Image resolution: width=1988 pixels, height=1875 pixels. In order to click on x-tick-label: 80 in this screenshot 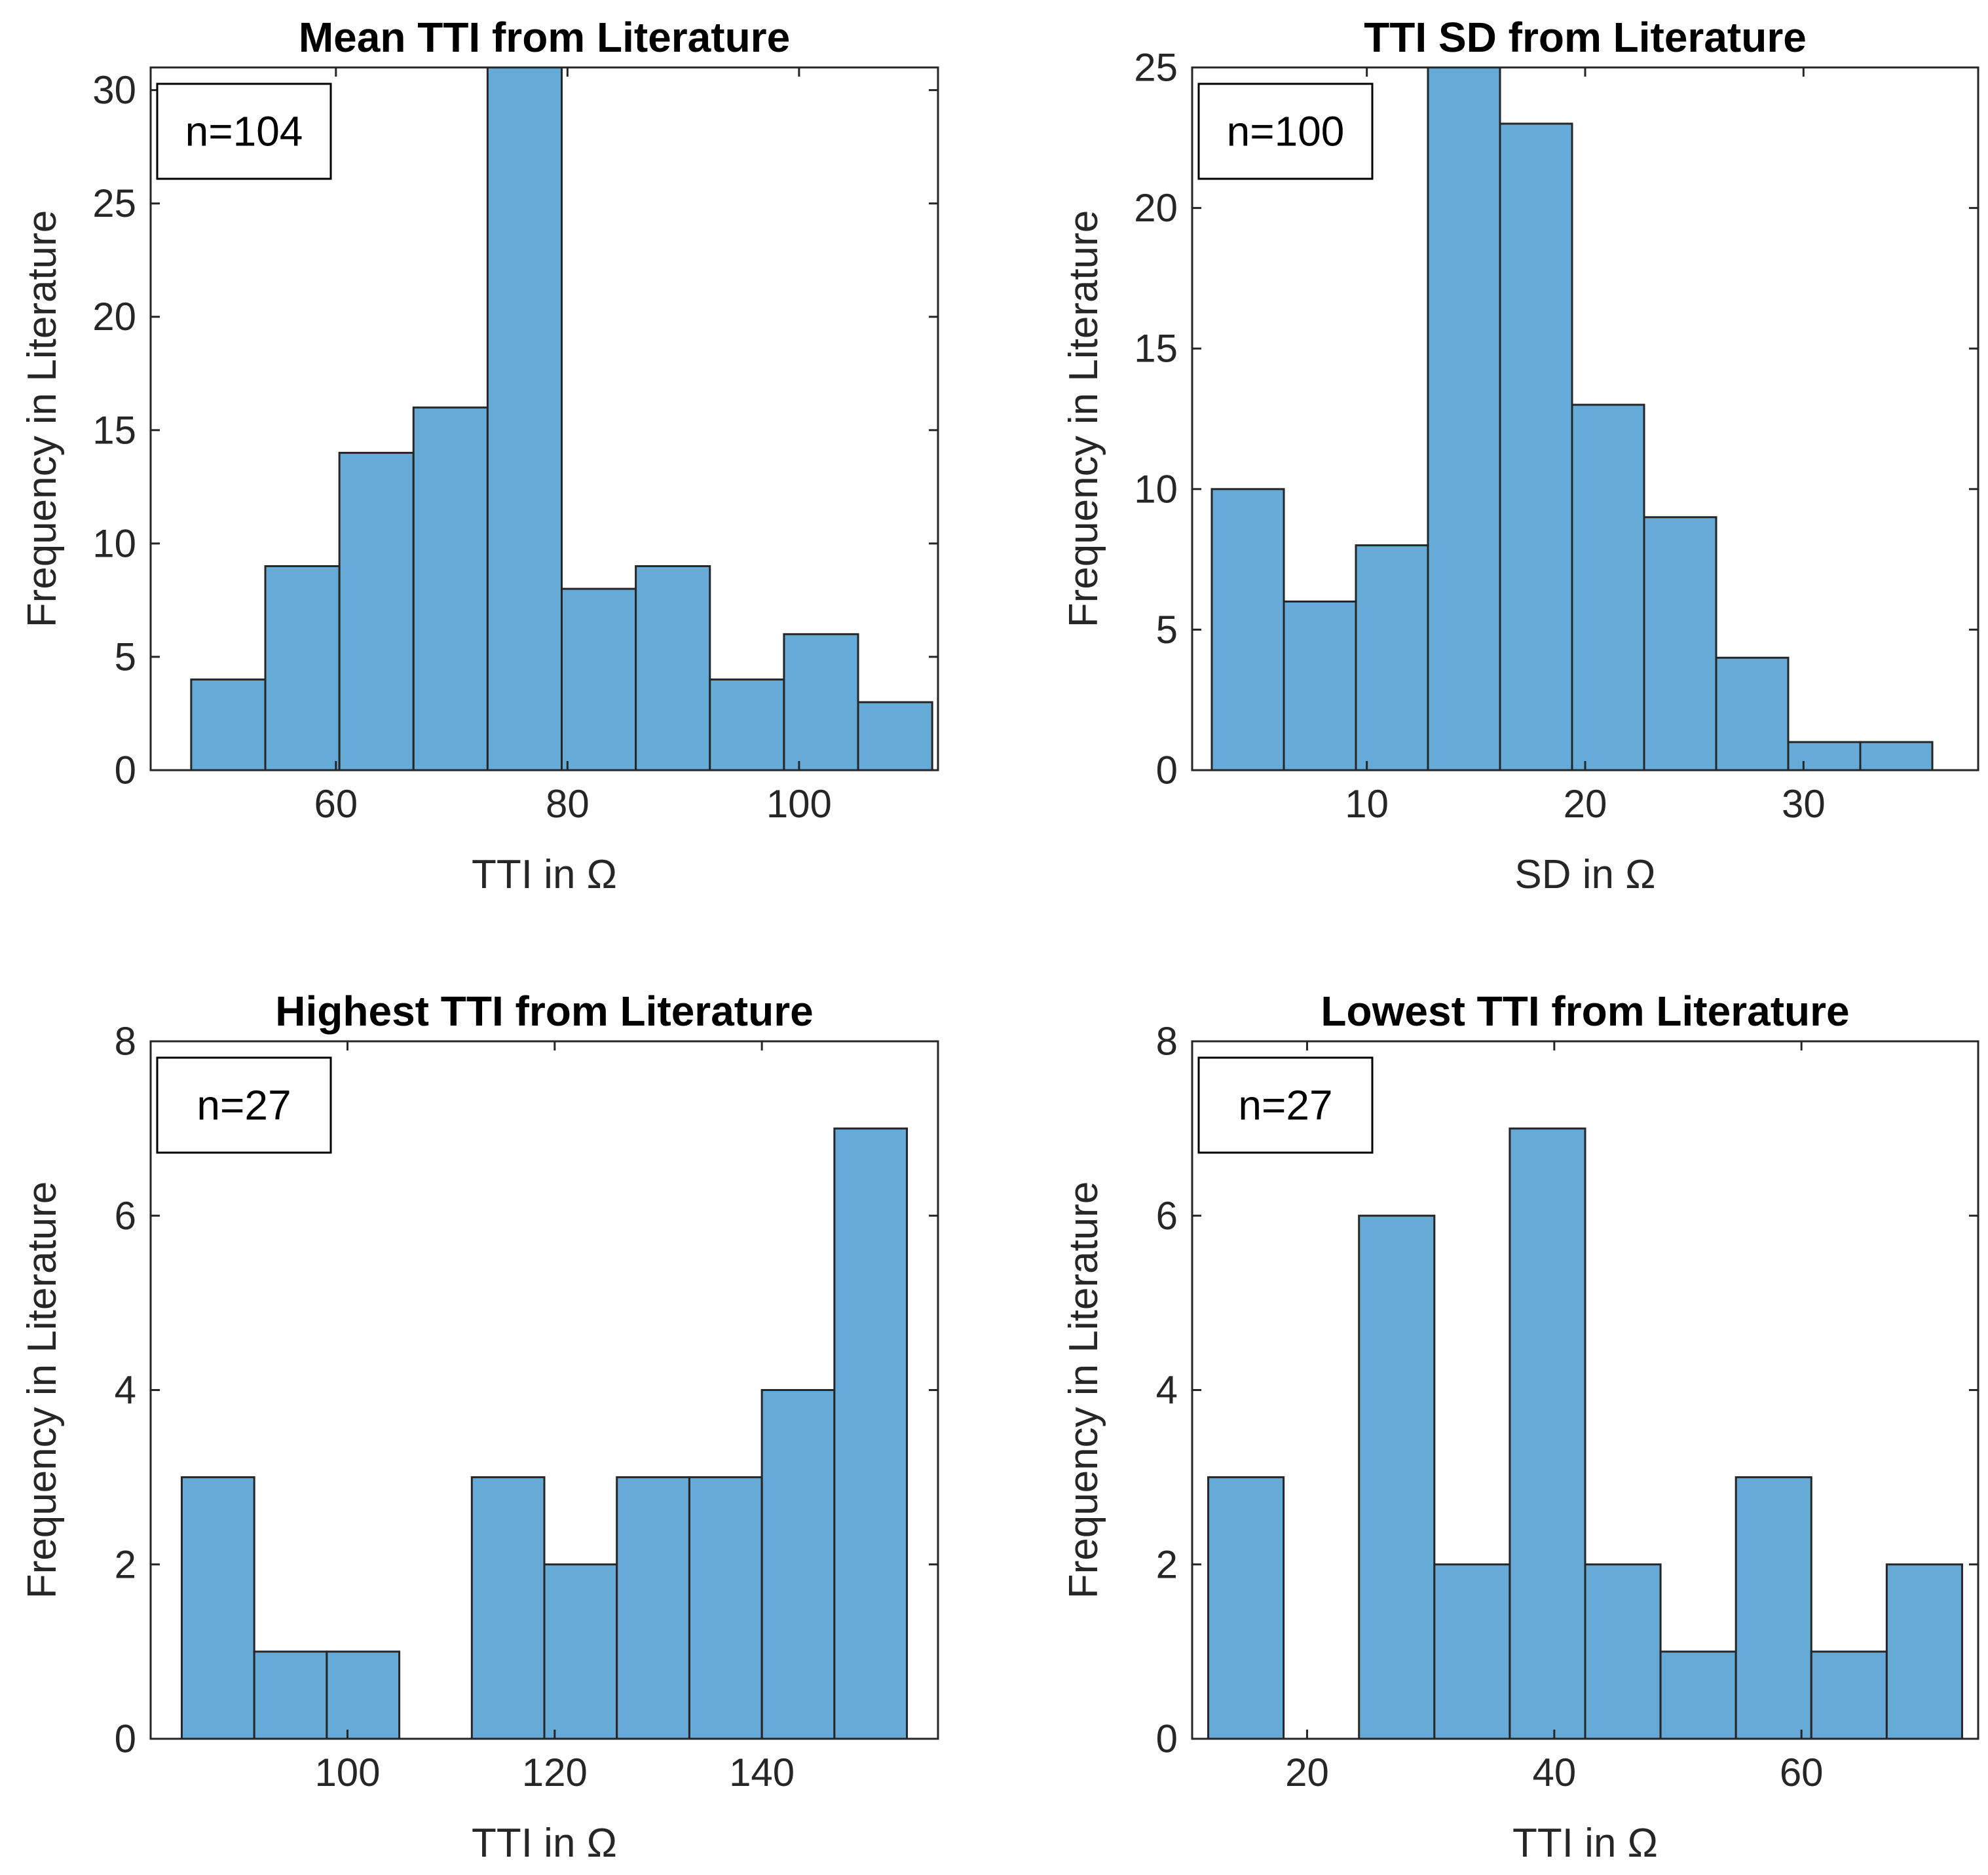, I will do `click(568, 804)`.